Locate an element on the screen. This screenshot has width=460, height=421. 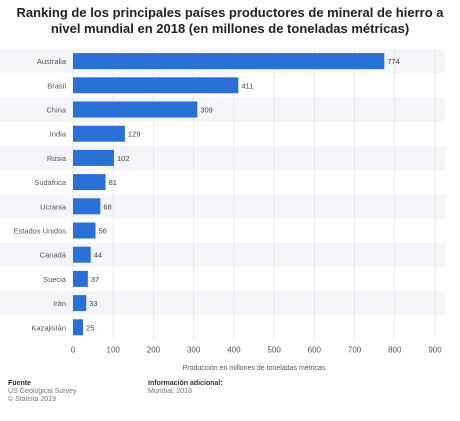
category-label: Rusia is located at coordinates (57, 158).